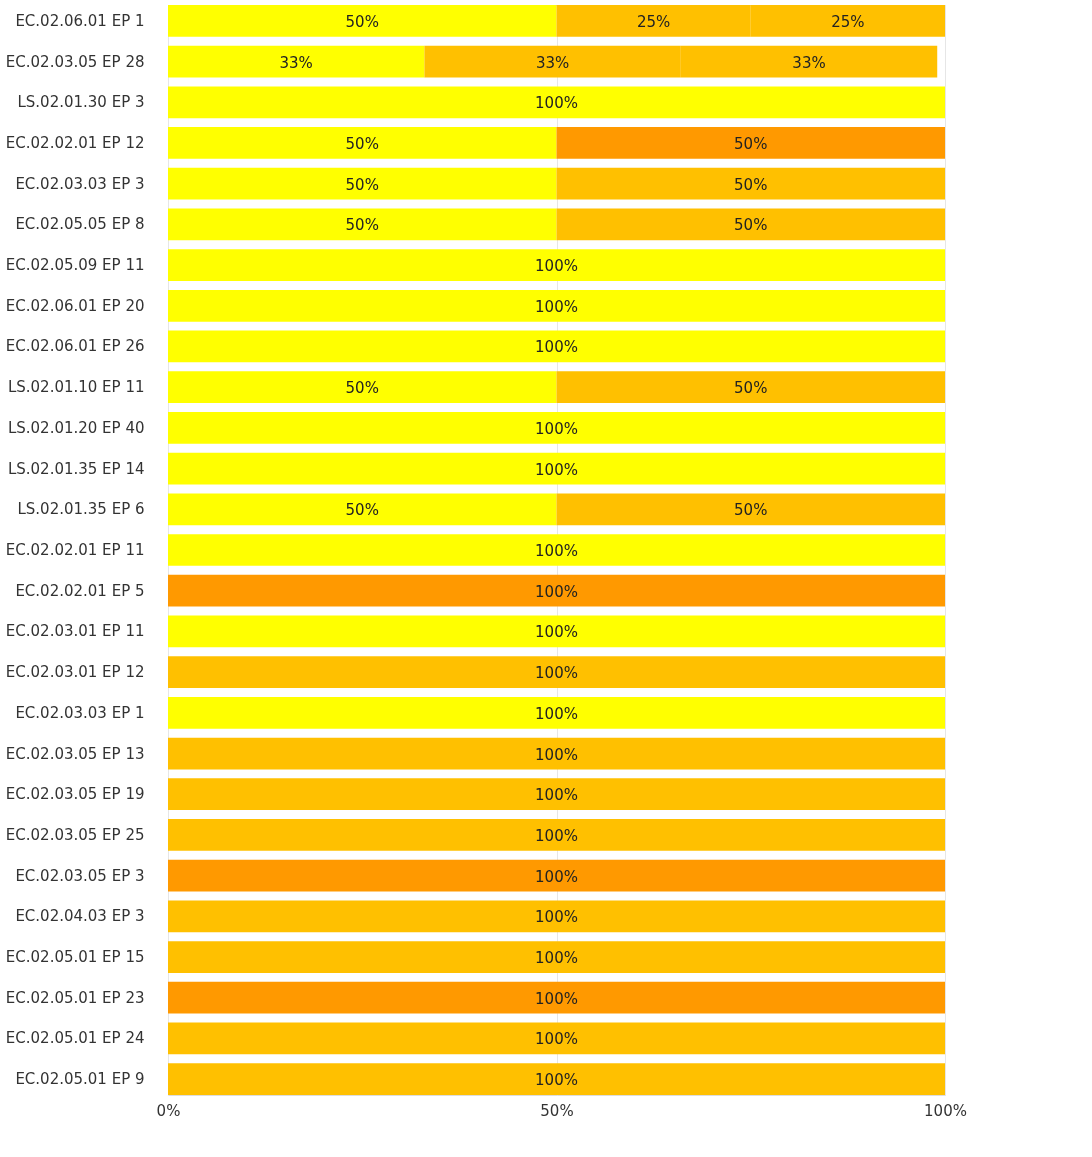  Describe the element at coordinates (75, 957) in the screenshot. I see `y-tick-label: EC.02.05.01 EP 15` at that location.